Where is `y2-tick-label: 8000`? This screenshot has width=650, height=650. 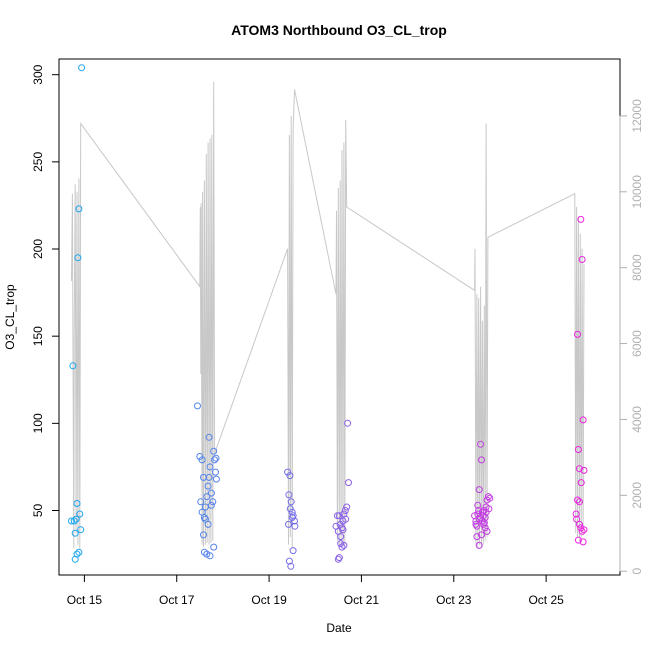 y2-tick-label: 8000 is located at coordinates (637, 267).